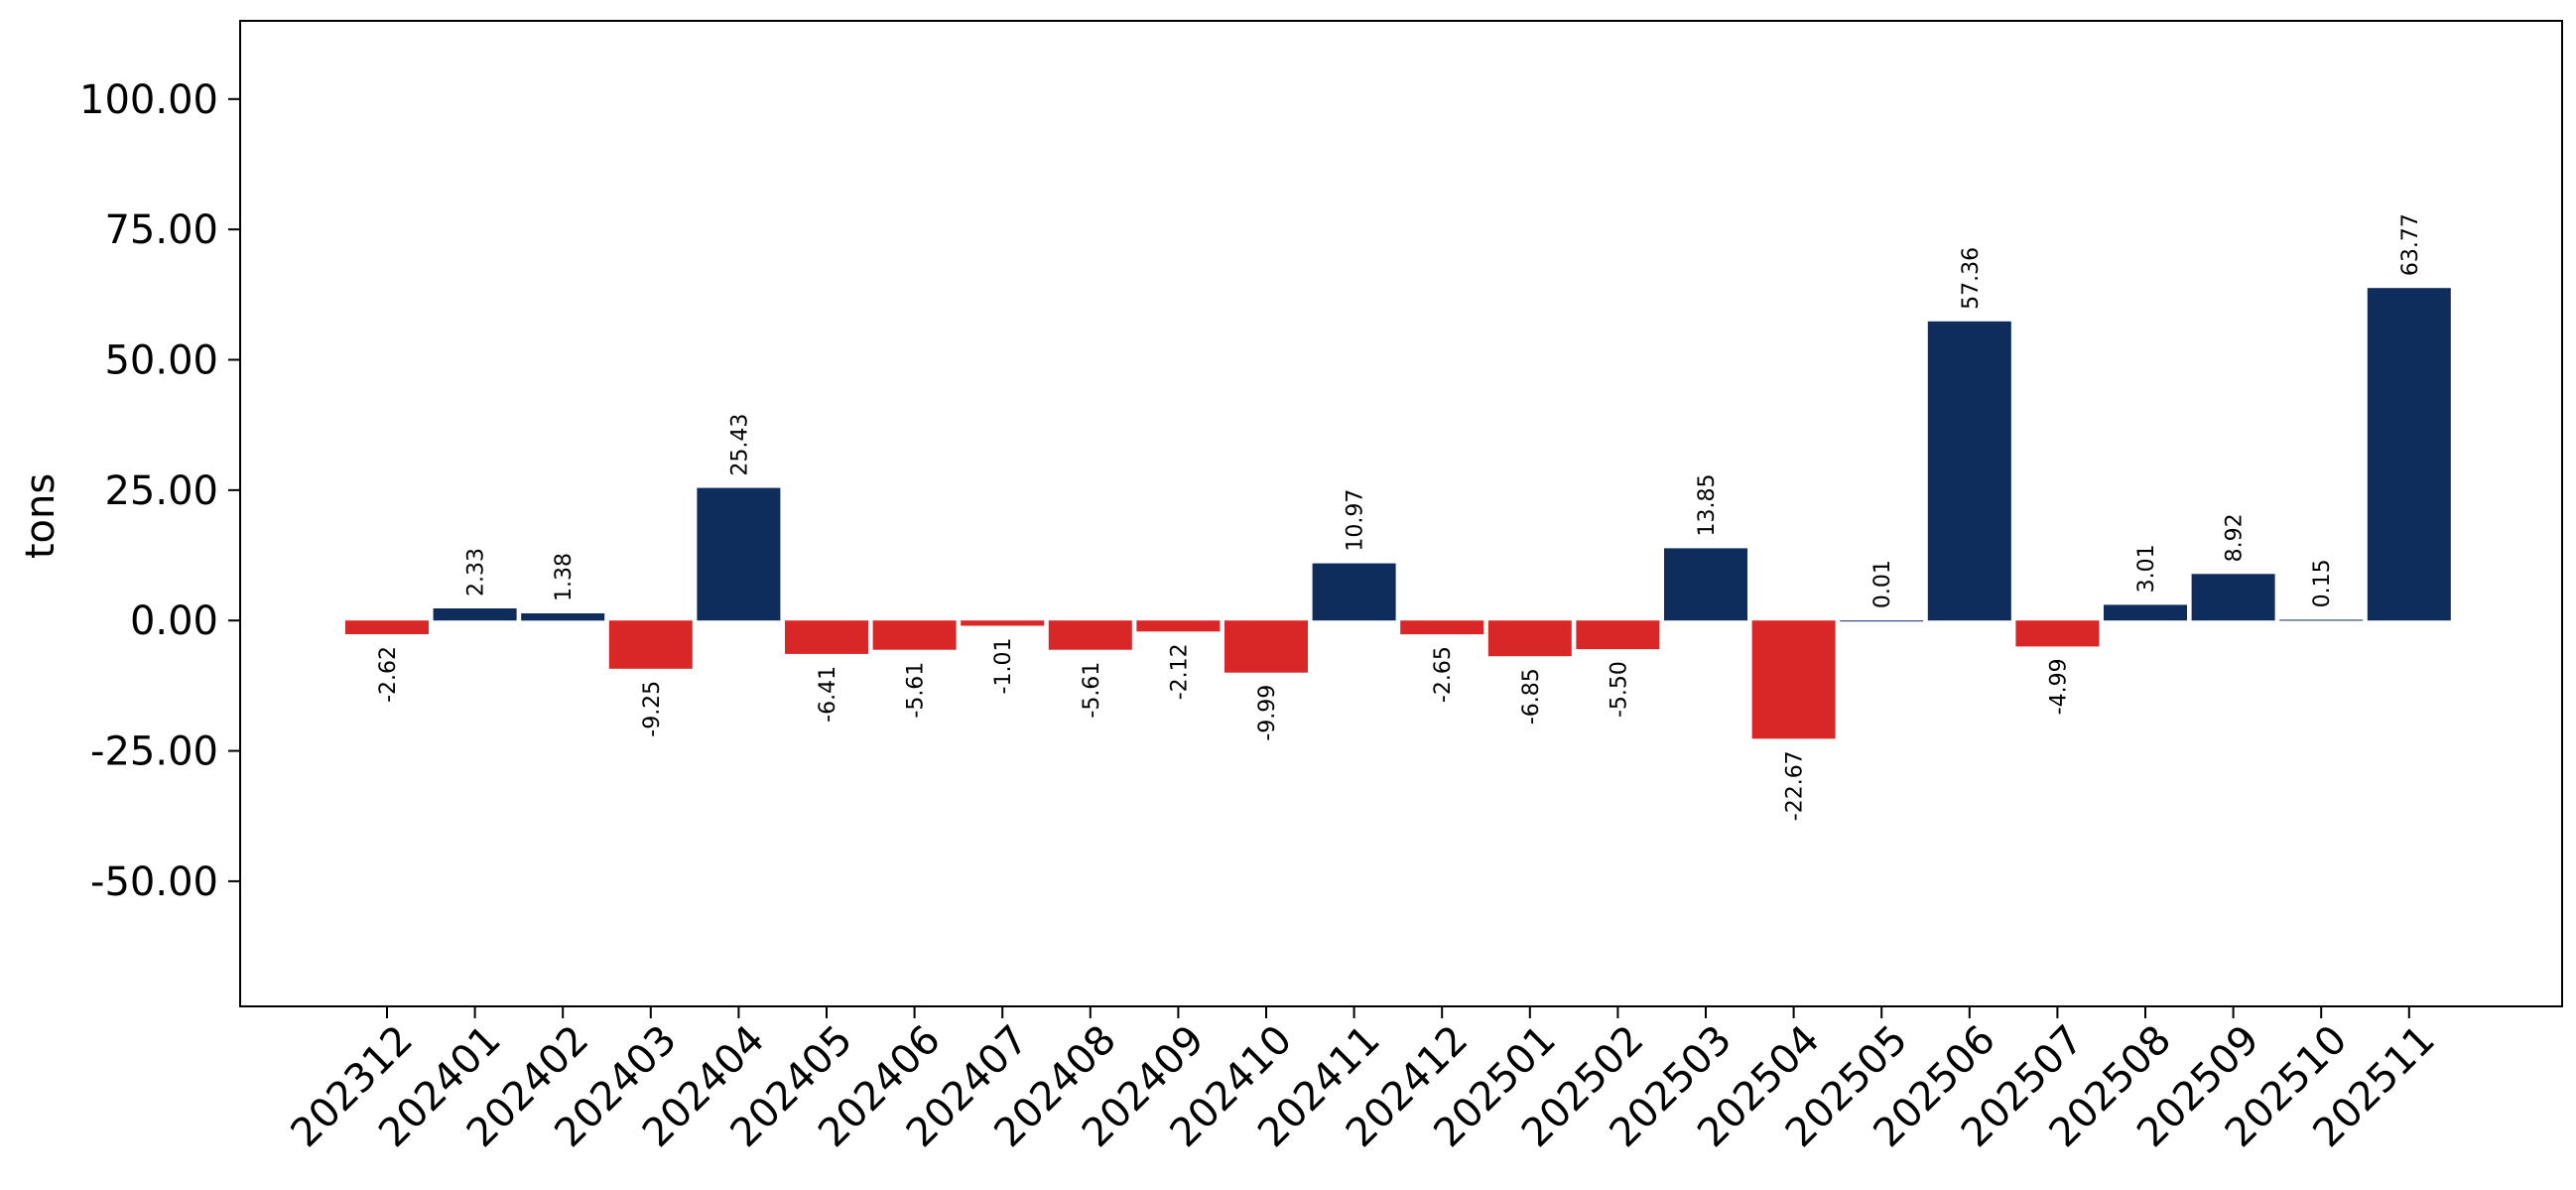  Describe the element at coordinates (41, 516) in the screenshot. I see `y-axis-title: tons` at that location.